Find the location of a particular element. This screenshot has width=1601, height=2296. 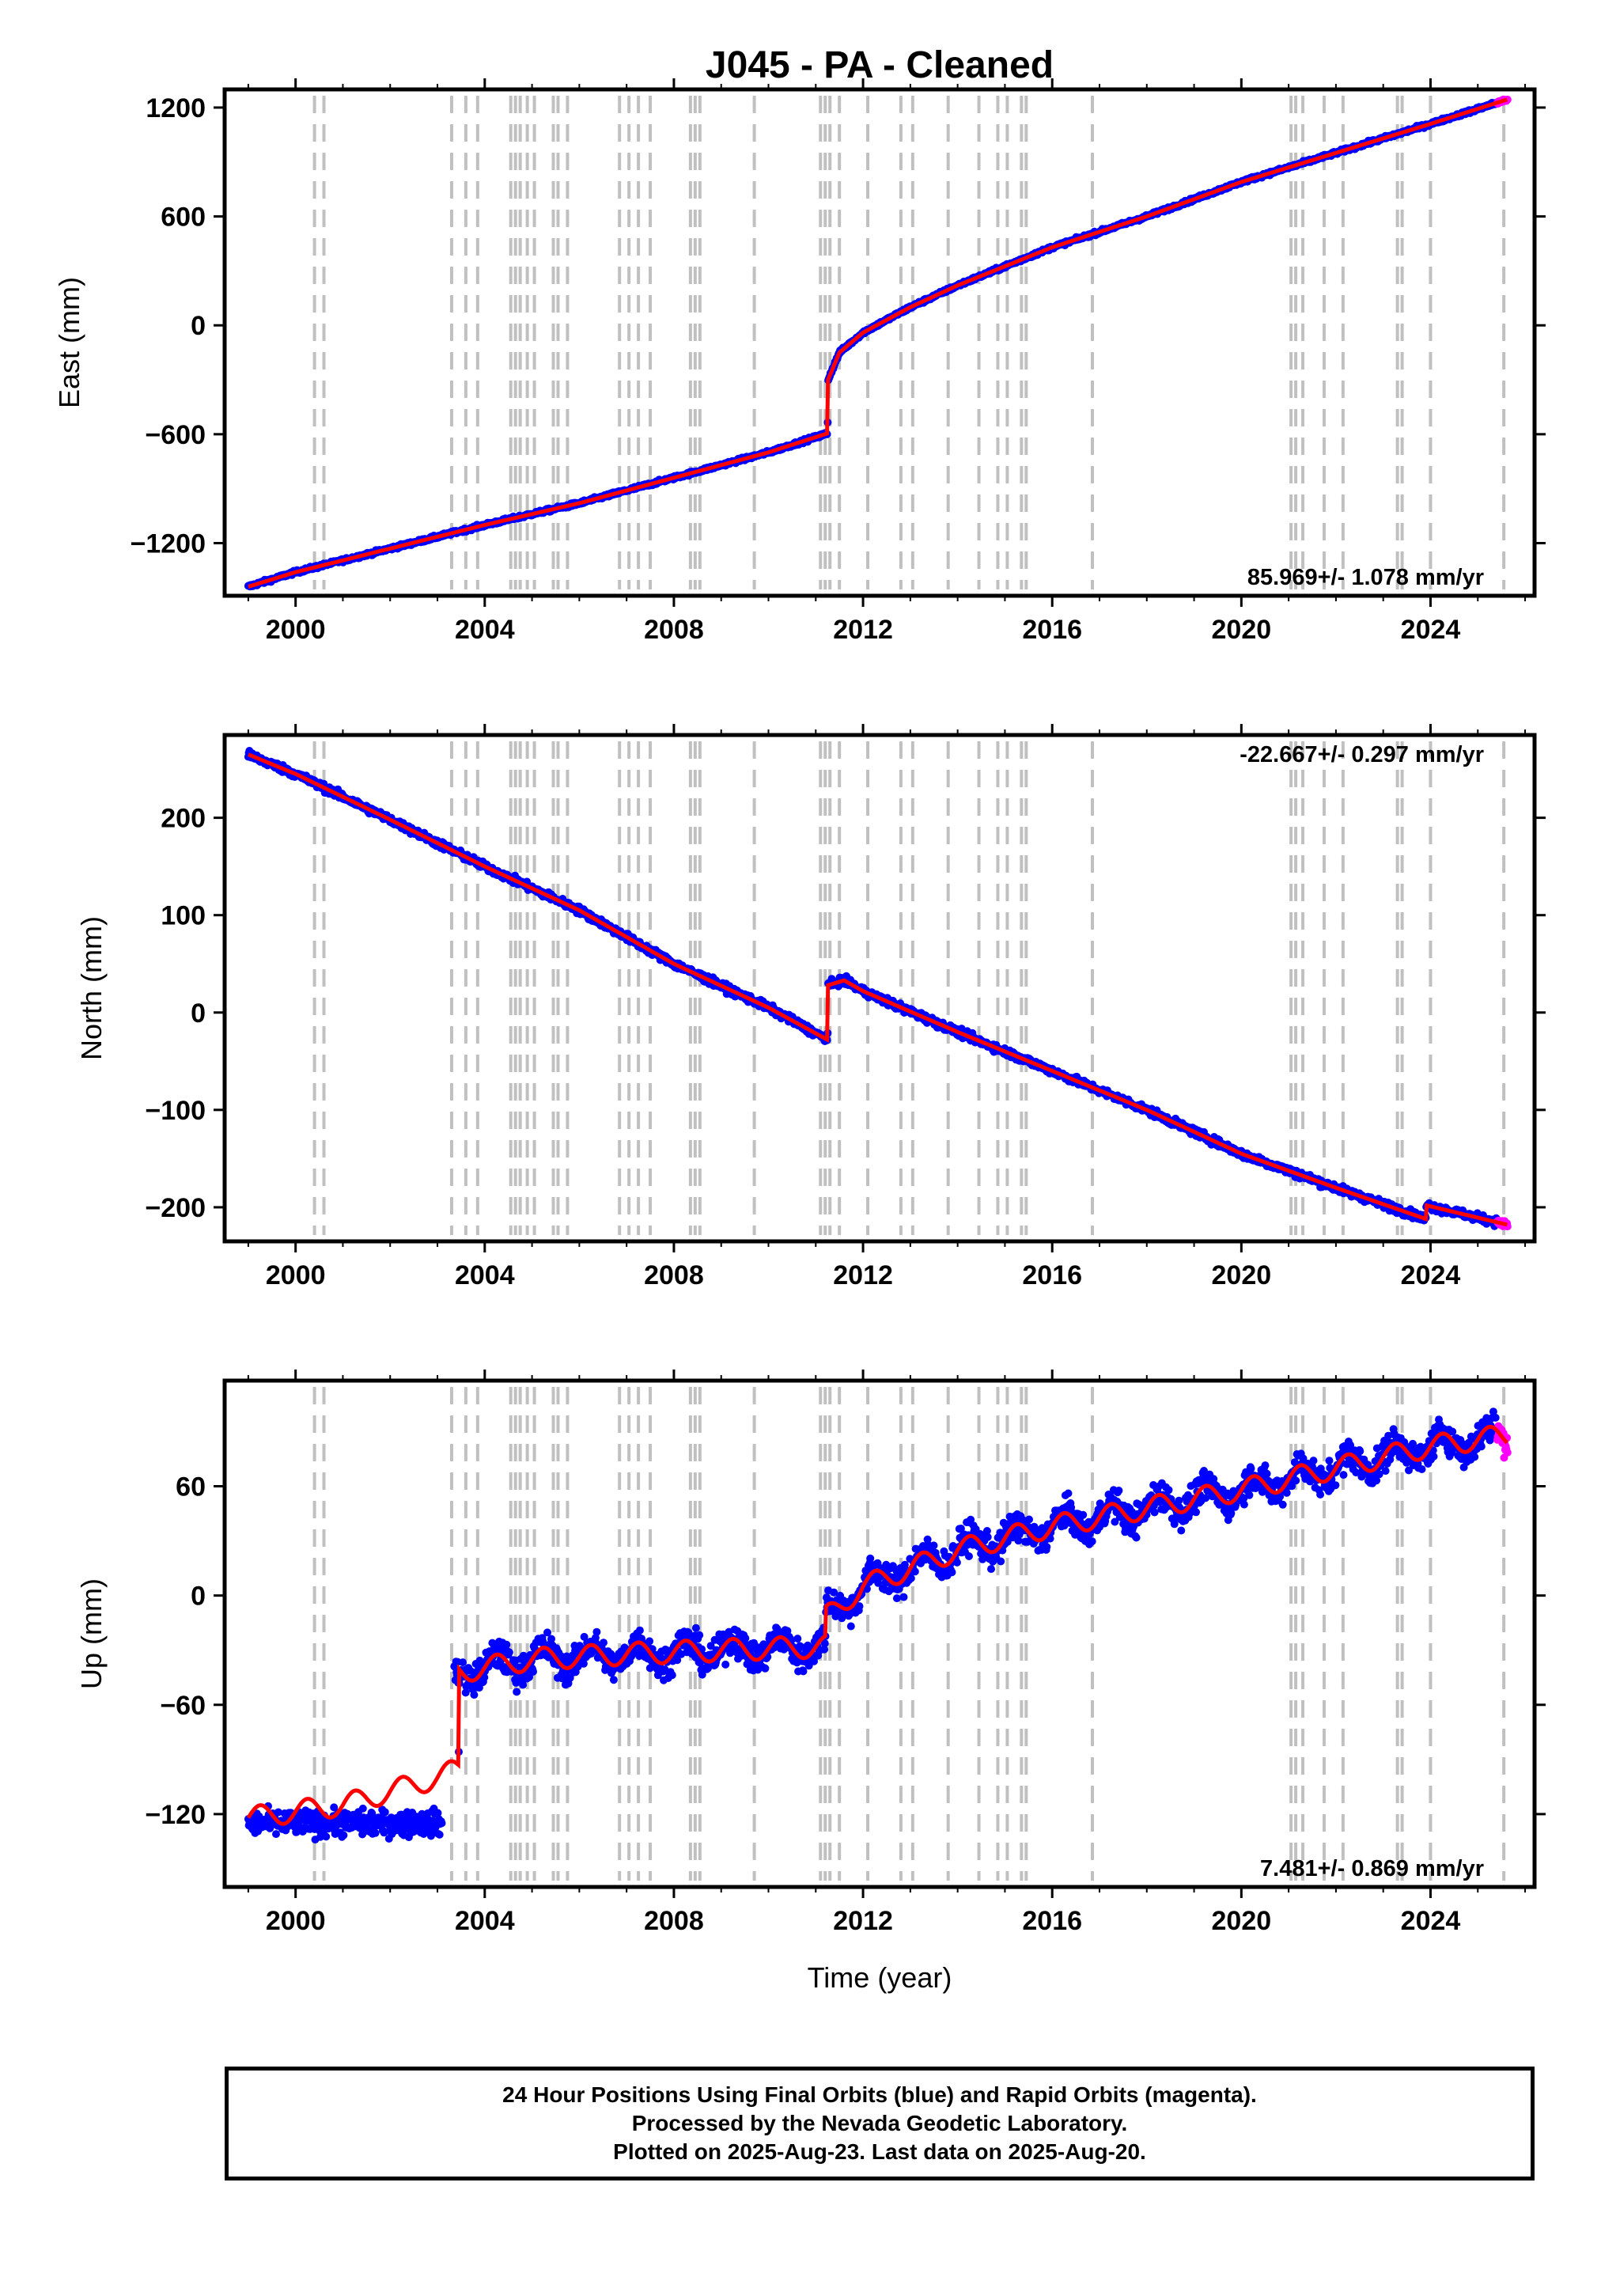

y-tick-label: −100 is located at coordinates (175, 1111).